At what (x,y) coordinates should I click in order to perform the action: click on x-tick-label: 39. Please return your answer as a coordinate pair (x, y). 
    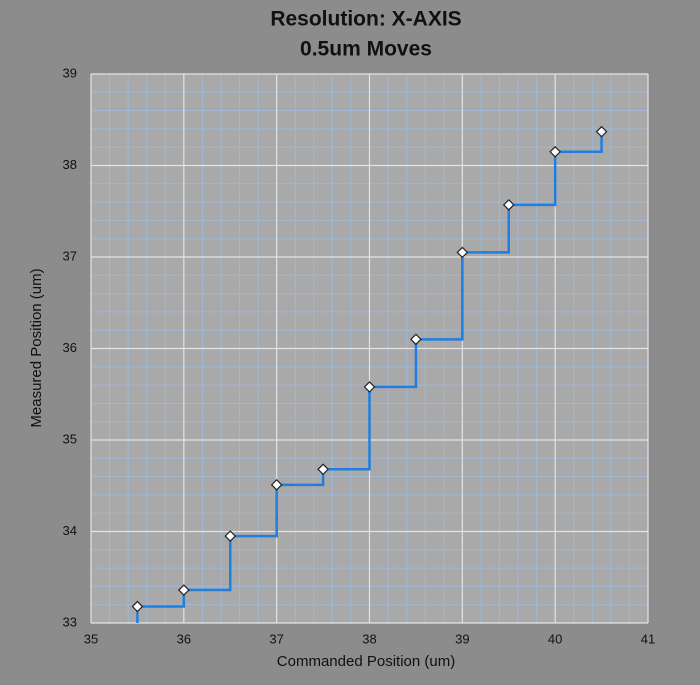
    Looking at the image, I should click on (462, 638).